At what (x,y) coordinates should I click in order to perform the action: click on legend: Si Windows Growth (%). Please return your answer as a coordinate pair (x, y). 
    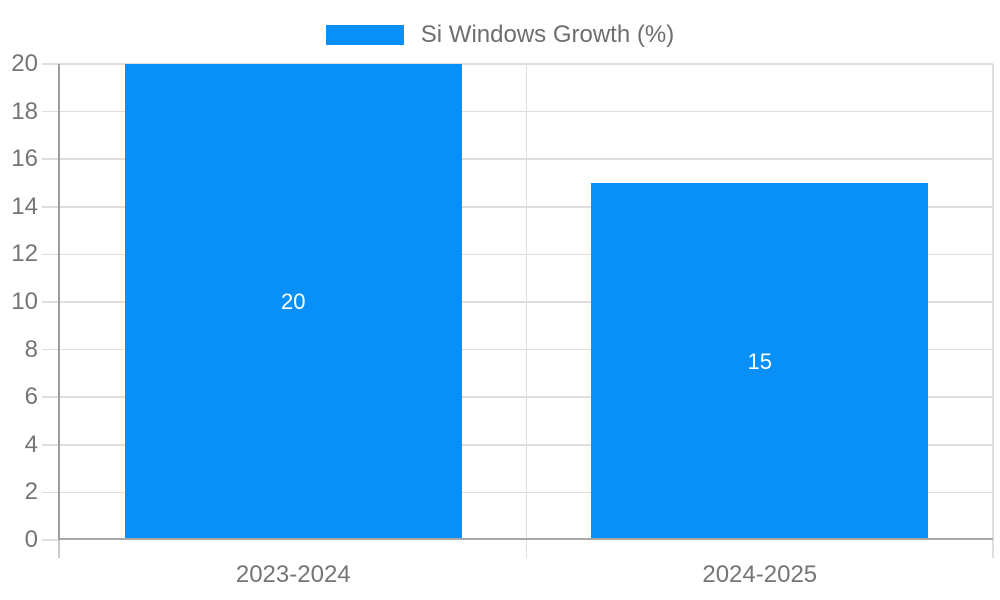
    Looking at the image, I should click on (500, 35).